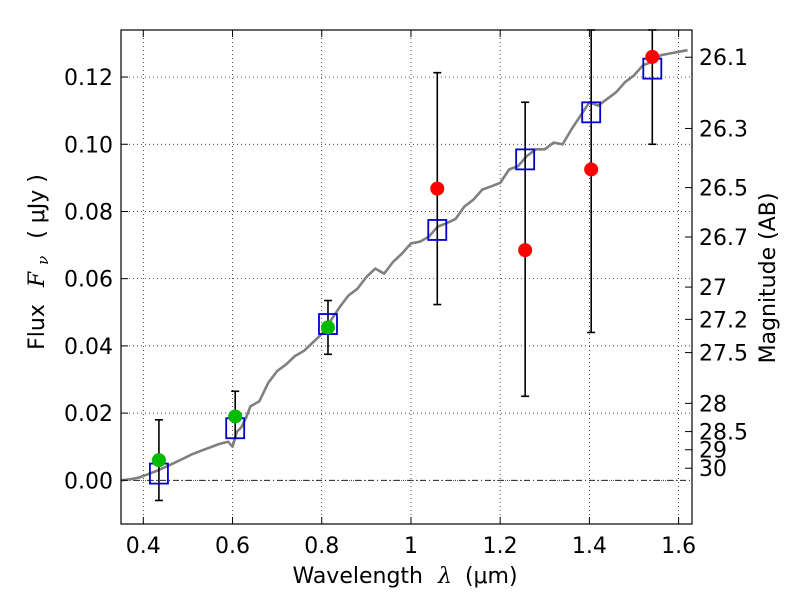 This screenshot has height=600, width=800. I want to click on y-tick-label: 0.06, so click(88, 280).